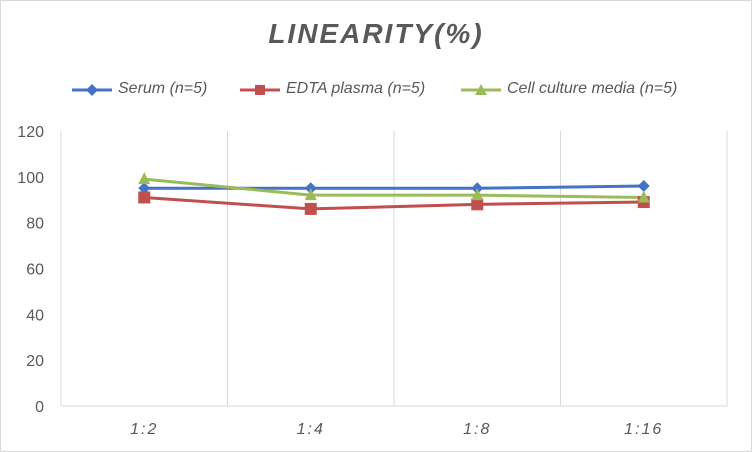 The height and width of the screenshot is (452, 752). Describe the element at coordinates (92, 90) in the screenshot. I see `legend-swatch-serum` at that location.